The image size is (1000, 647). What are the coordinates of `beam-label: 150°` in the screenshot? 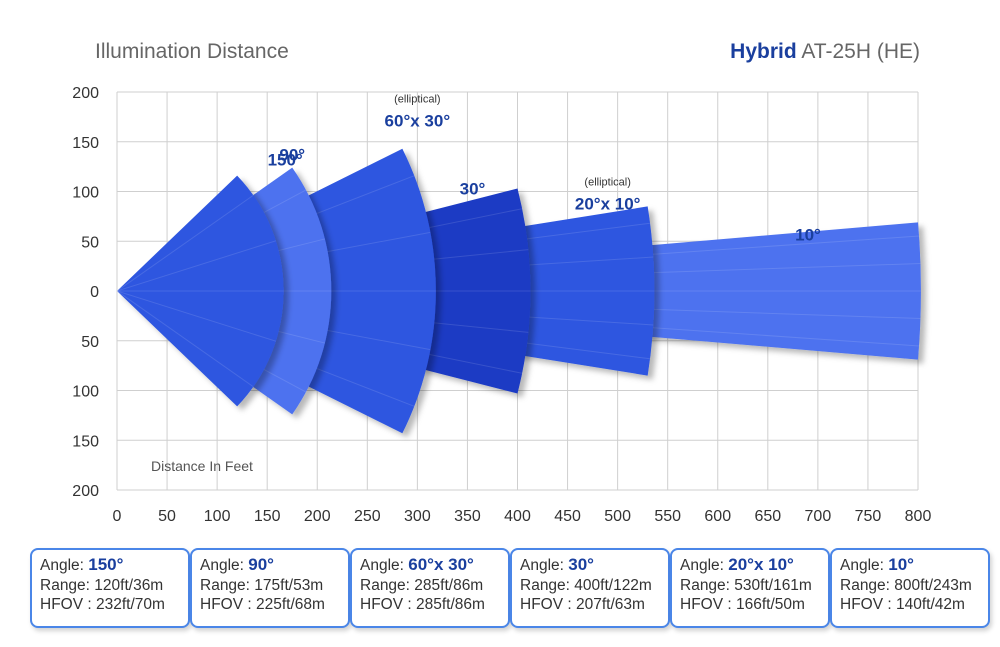 It's located at (285, 160).